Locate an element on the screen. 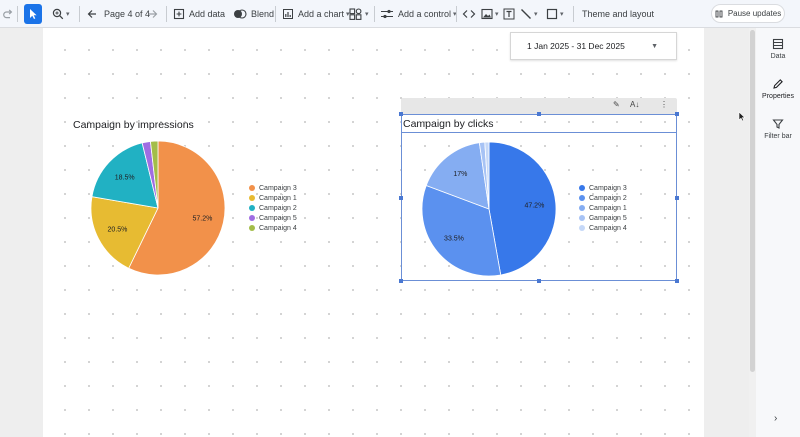 This screenshot has width=800, height=437. pause-updates-button: Pause updates is located at coordinates (748, 13).